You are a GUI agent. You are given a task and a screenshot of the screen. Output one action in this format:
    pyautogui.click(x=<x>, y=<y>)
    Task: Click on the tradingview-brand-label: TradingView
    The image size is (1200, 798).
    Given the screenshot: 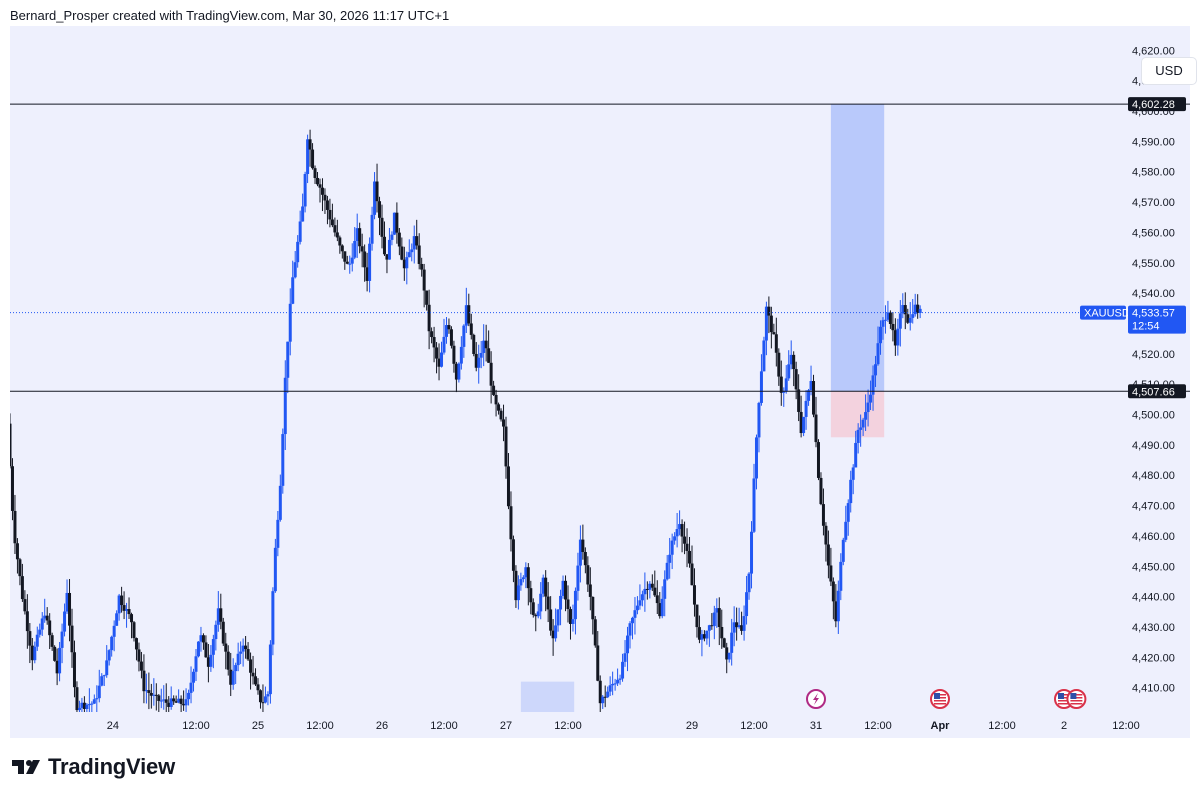 What is the action you would take?
    pyautogui.click(x=111, y=766)
    